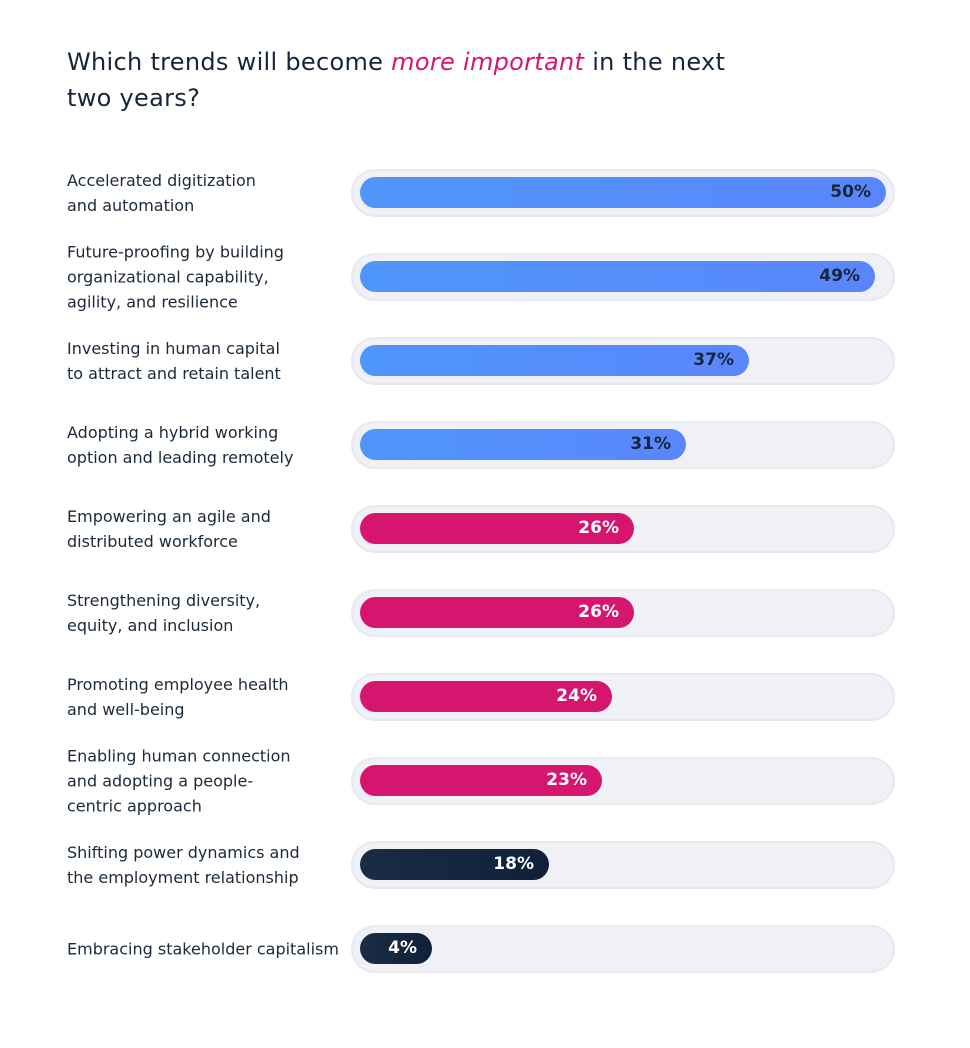  What do you see at coordinates (850, 192) in the screenshot?
I see `data-label: 50%` at bounding box center [850, 192].